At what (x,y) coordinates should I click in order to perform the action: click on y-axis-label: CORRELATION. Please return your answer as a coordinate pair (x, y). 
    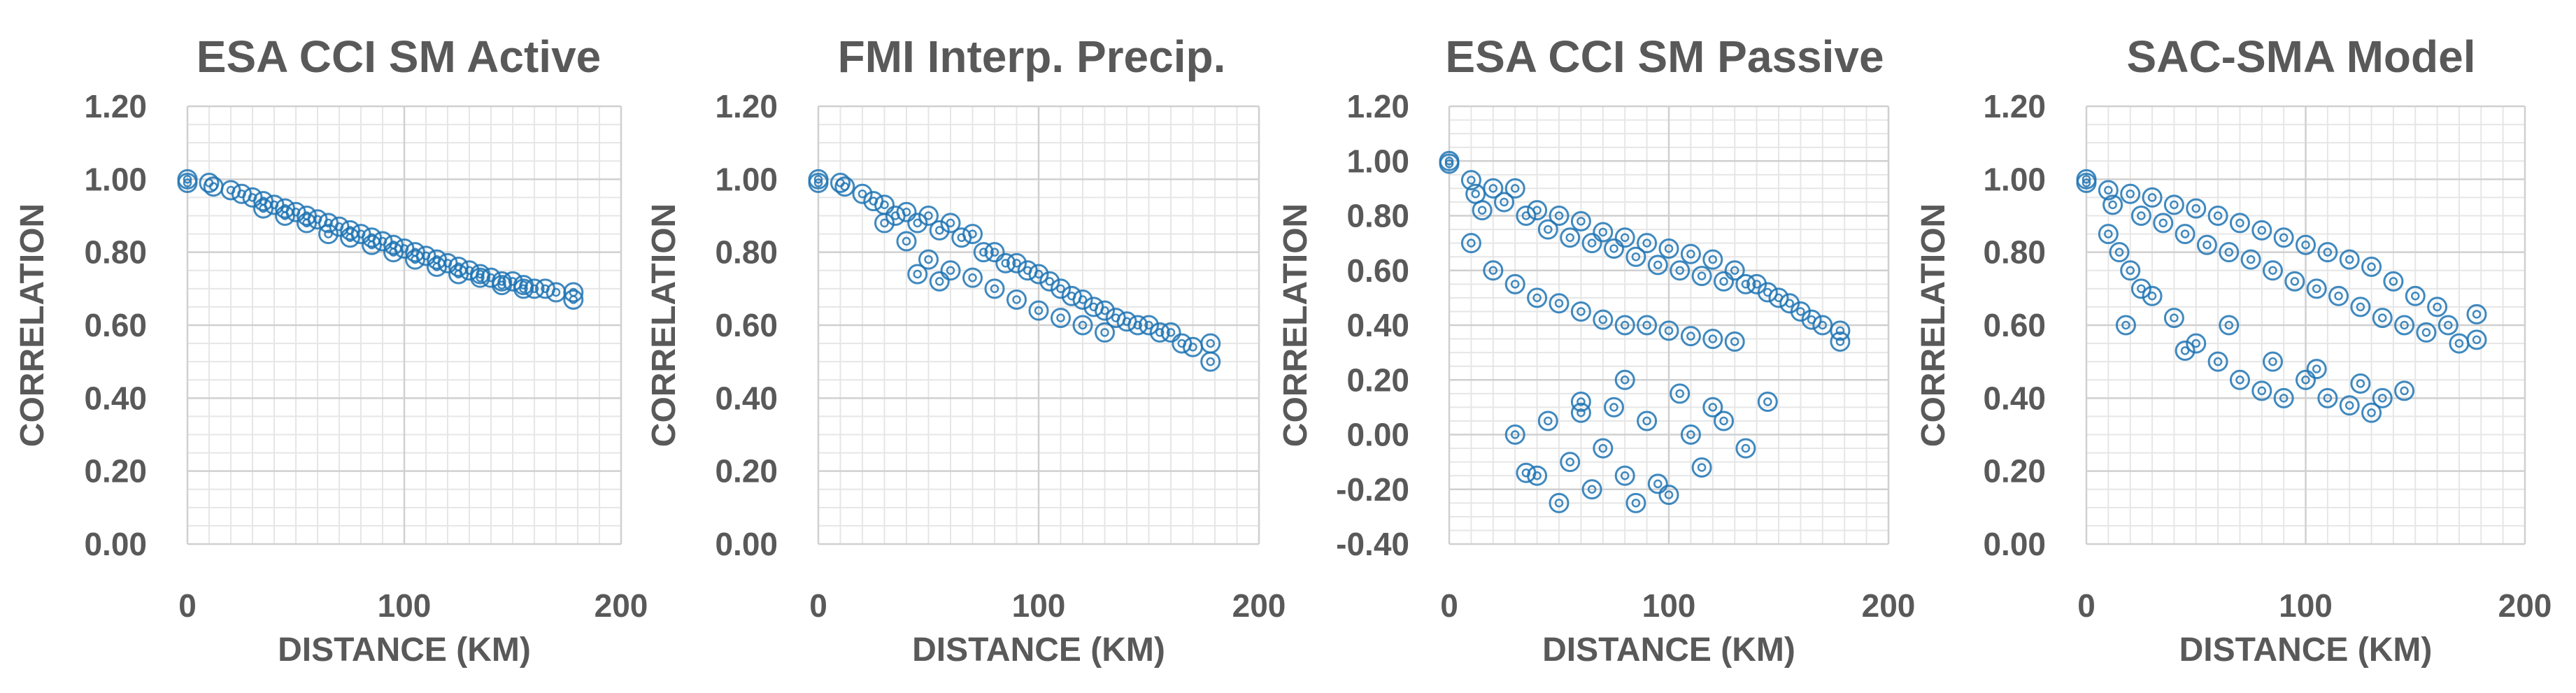
    Looking at the image, I should click on (1295, 325).